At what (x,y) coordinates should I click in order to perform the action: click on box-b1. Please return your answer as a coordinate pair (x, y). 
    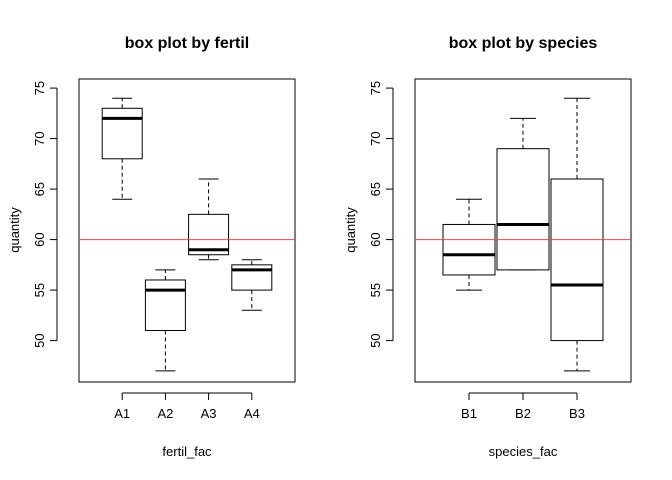
    Looking at the image, I should click on (469, 244).